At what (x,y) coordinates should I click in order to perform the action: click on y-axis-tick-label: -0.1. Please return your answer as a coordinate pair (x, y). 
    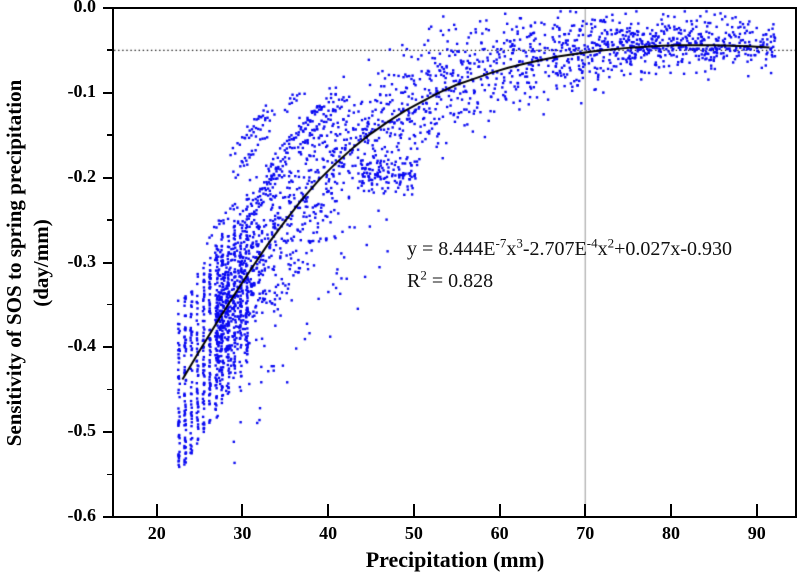
    Looking at the image, I should click on (82, 90).